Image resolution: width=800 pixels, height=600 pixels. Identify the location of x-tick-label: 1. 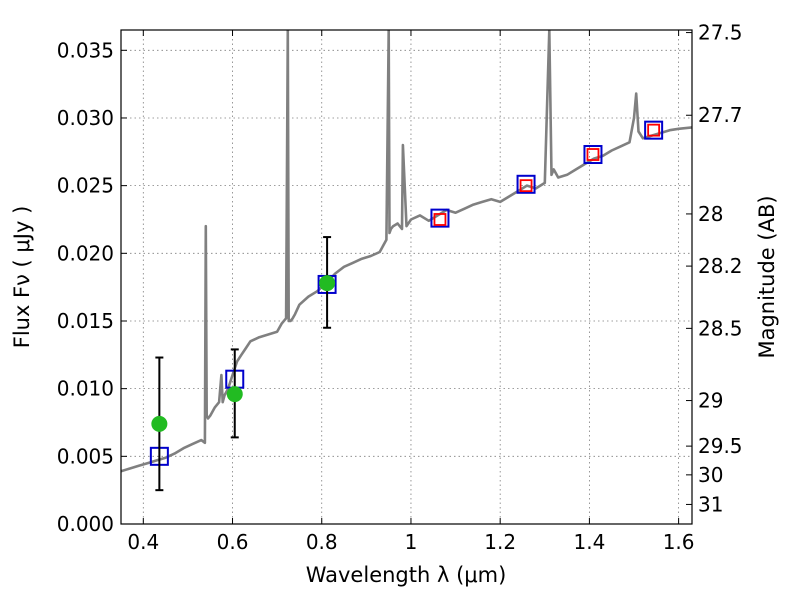
(411, 542).